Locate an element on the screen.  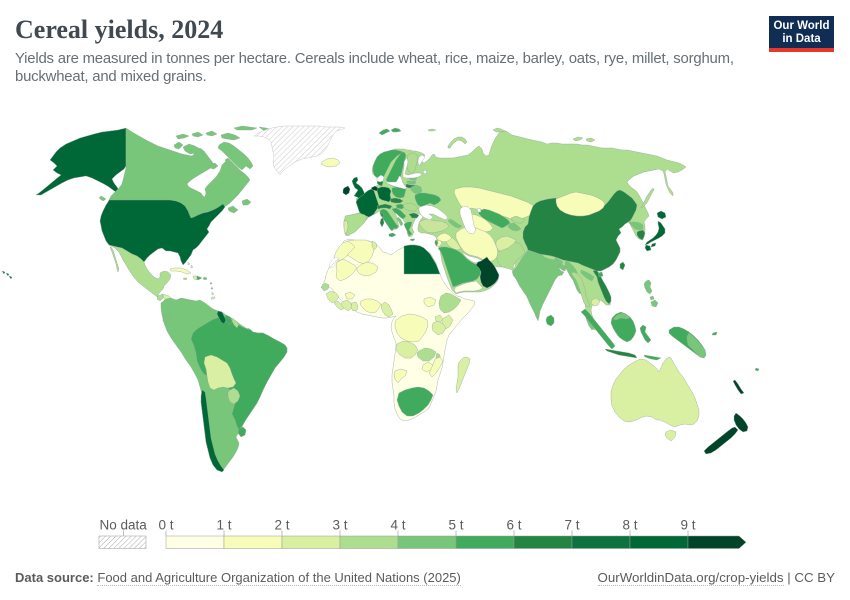
svg-text: 6 t is located at coordinates (513, 525).